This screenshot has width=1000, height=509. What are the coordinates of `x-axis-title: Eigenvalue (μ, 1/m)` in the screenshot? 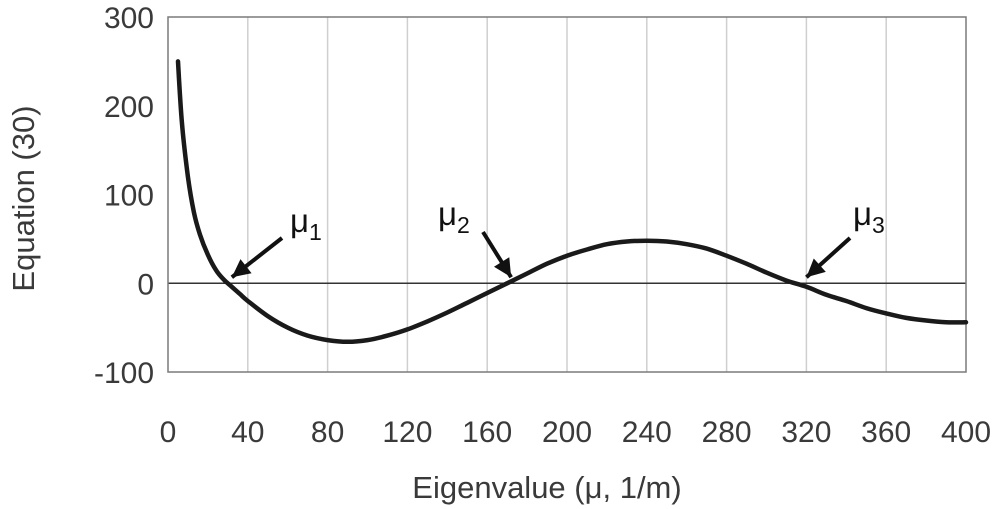 It's located at (546, 487).